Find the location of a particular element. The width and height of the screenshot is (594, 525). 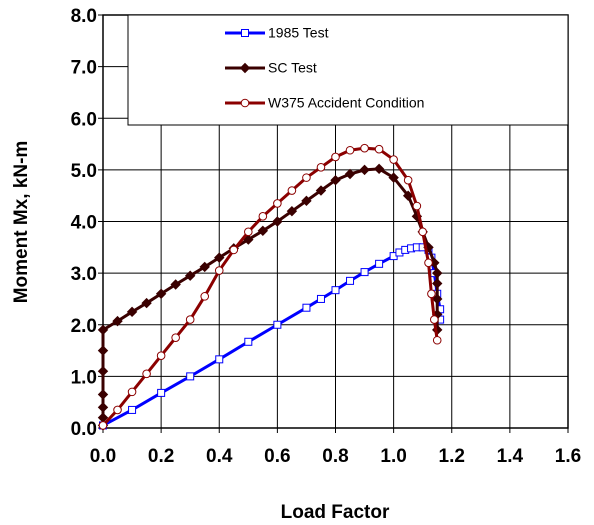

x-tick-label: 0.6 is located at coordinates (277, 456).